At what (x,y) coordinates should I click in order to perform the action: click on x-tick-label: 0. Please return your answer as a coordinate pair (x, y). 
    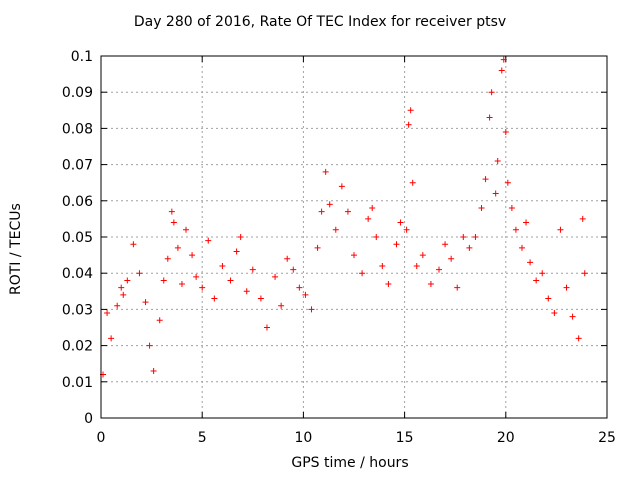
    Looking at the image, I should click on (101, 438).